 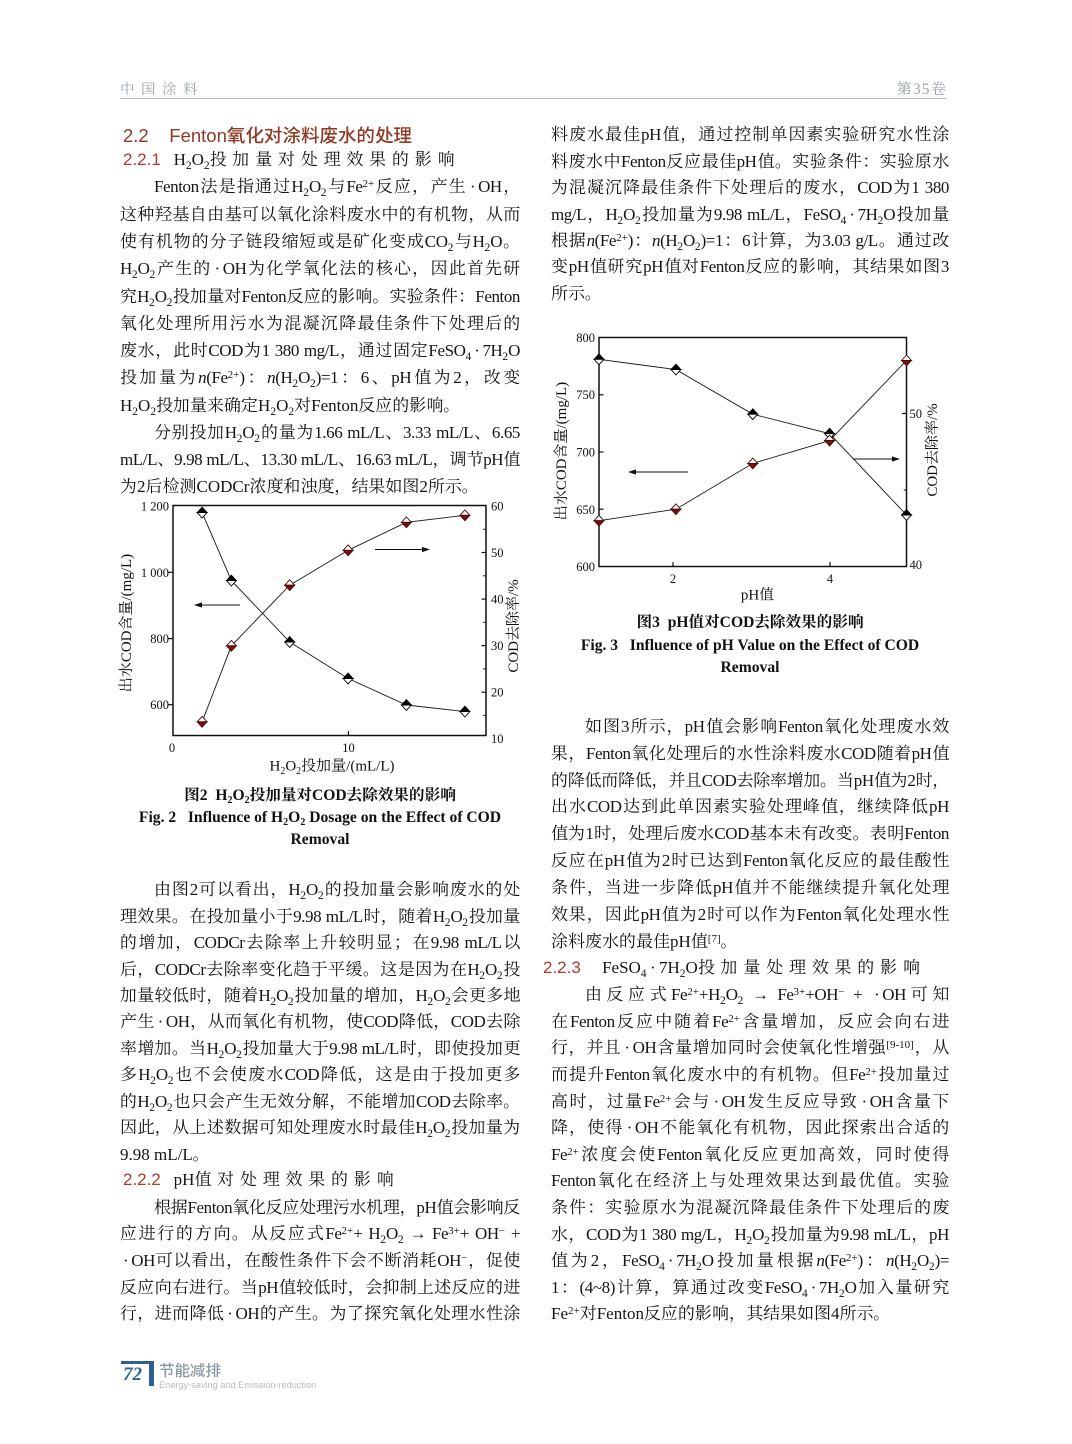 What do you see at coordinates (331, 767) in the screenshot?
I see `svg-text: H2O2投加量/(mL/L)` at bounding box center [331, 767].